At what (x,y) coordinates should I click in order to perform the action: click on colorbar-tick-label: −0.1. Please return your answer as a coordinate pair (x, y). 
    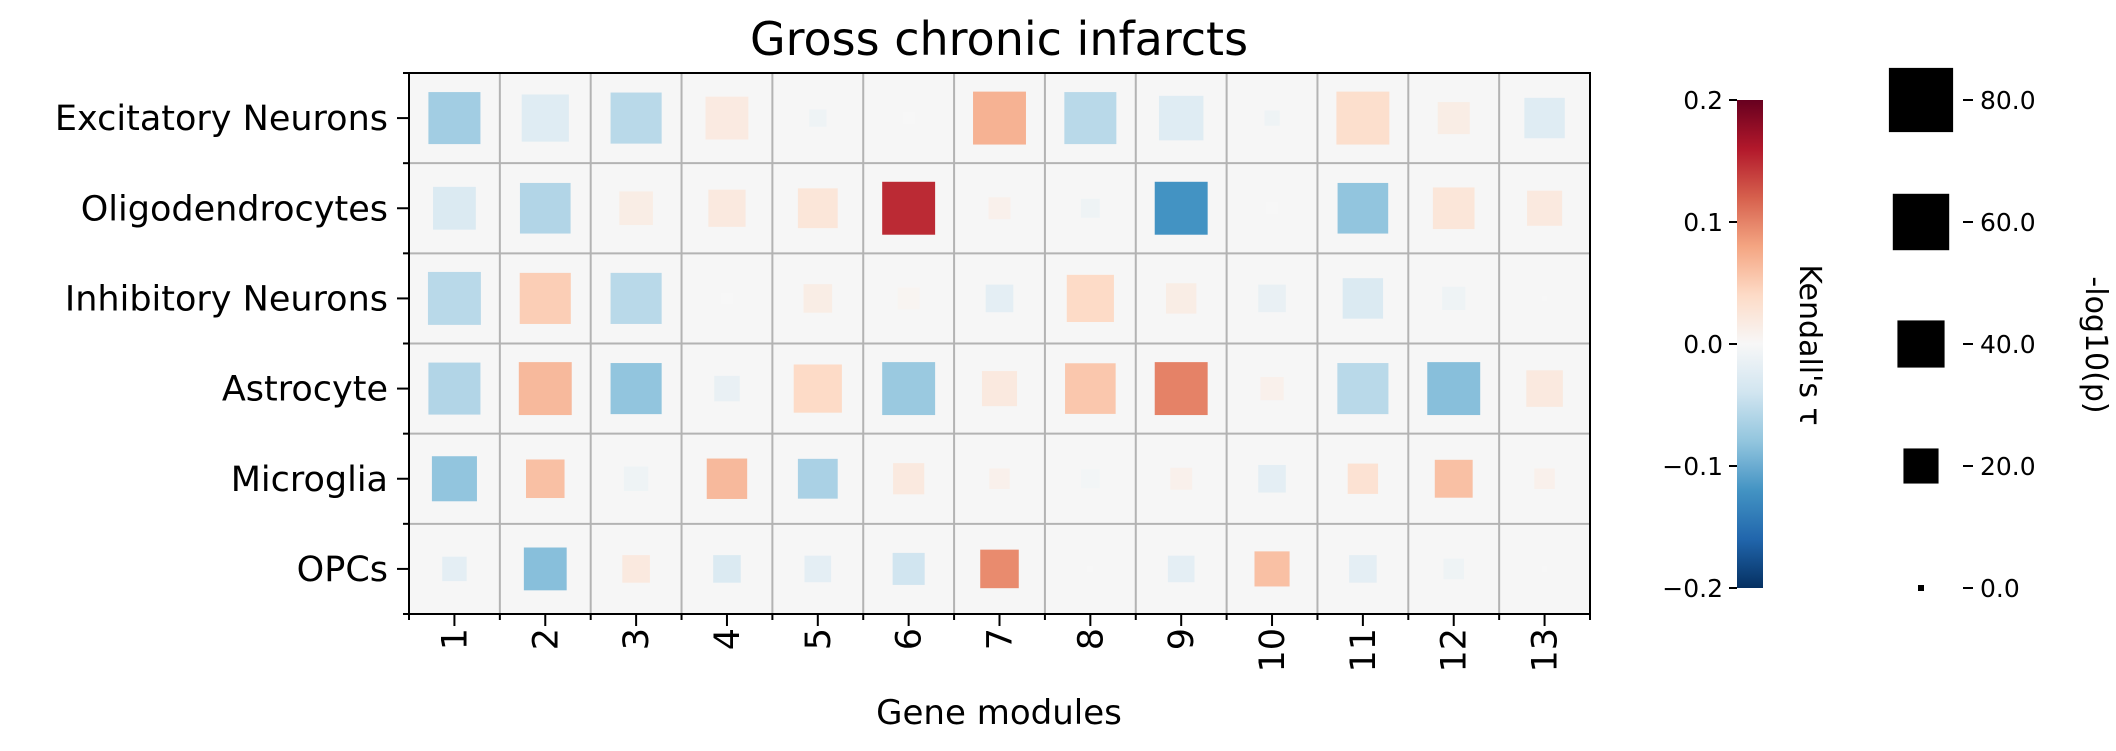
    Looking at the image, I should click on (1692, 466).